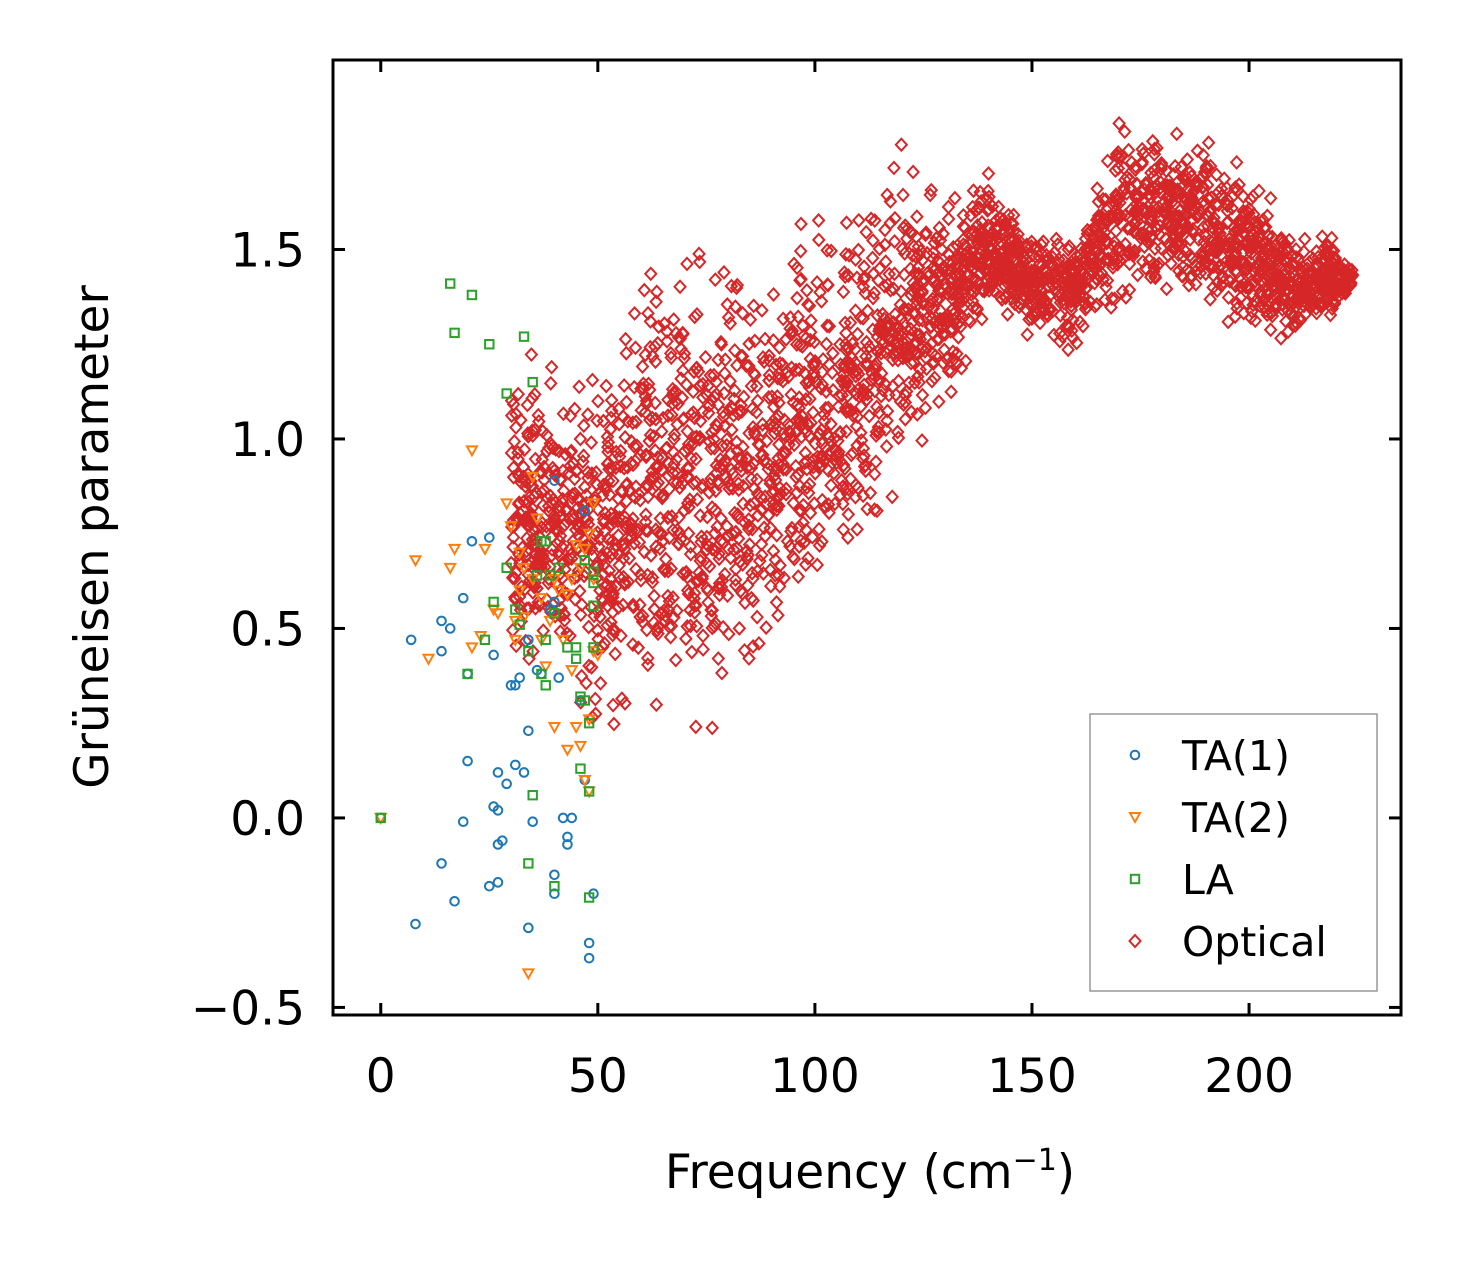 The width and height of the screenshot is (1462, 1264). I want to click on y-tick-label: 1.0, so click(267, 440).